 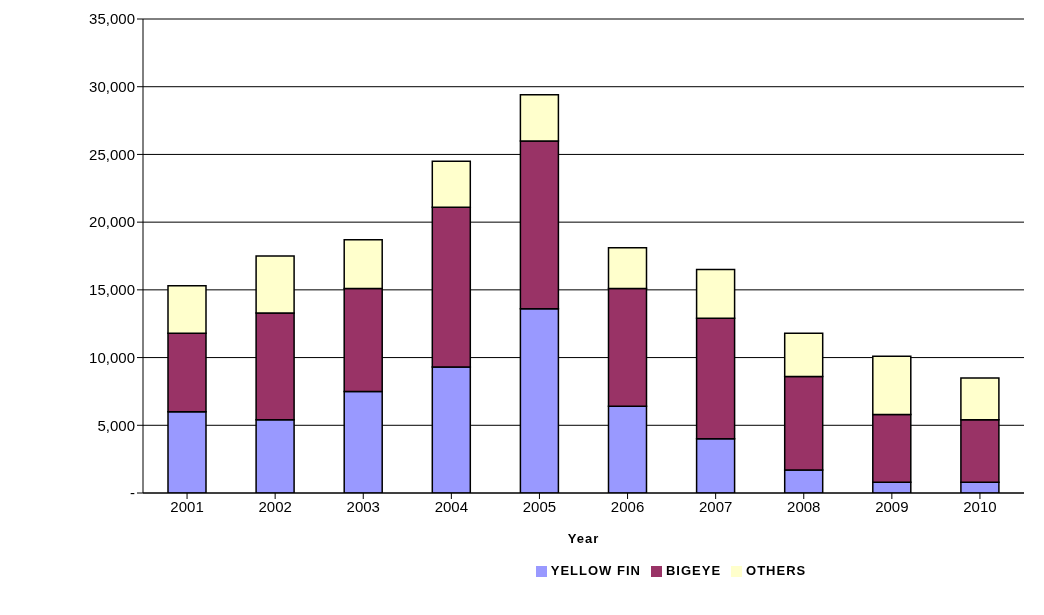 I want to click on y-tick-label: -, so click(x=132, y=493).